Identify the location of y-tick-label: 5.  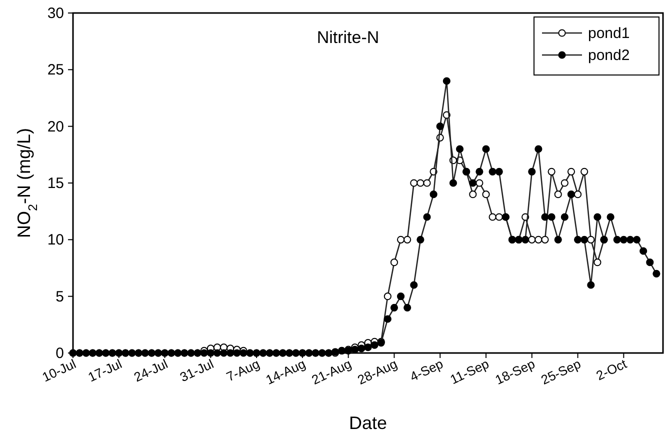
(60, 297).